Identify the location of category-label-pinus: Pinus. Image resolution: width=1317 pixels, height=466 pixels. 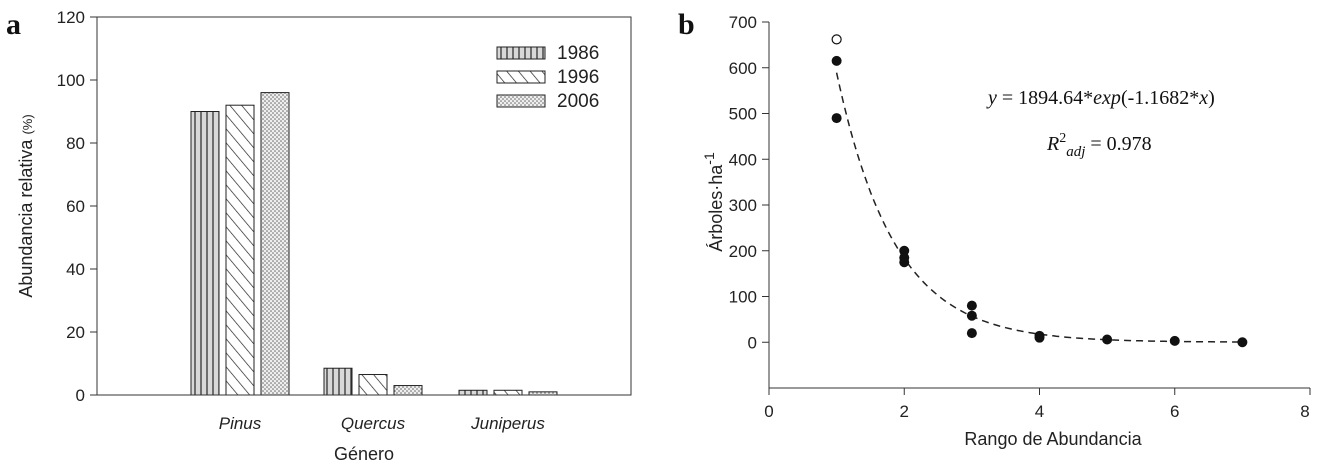
(240, 423).